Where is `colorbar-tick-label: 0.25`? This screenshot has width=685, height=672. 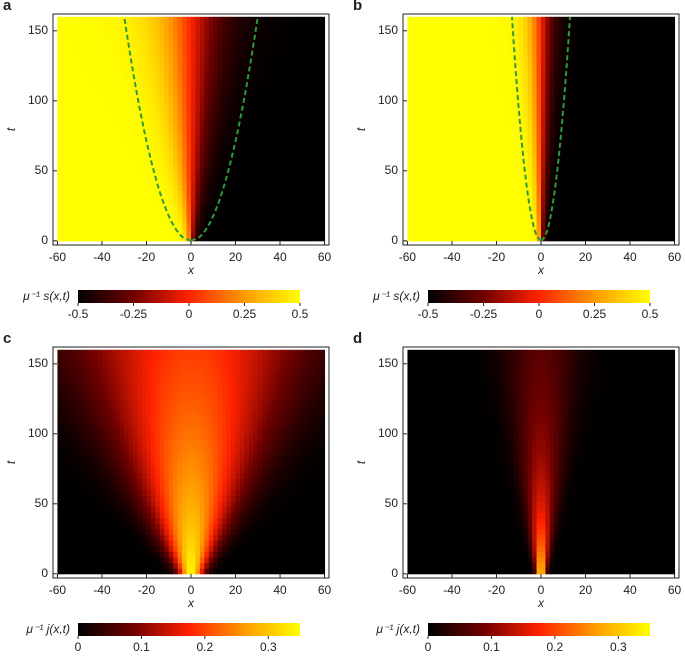
colorbar-tick-label: 0.25 is located at coordinates (595, 314).